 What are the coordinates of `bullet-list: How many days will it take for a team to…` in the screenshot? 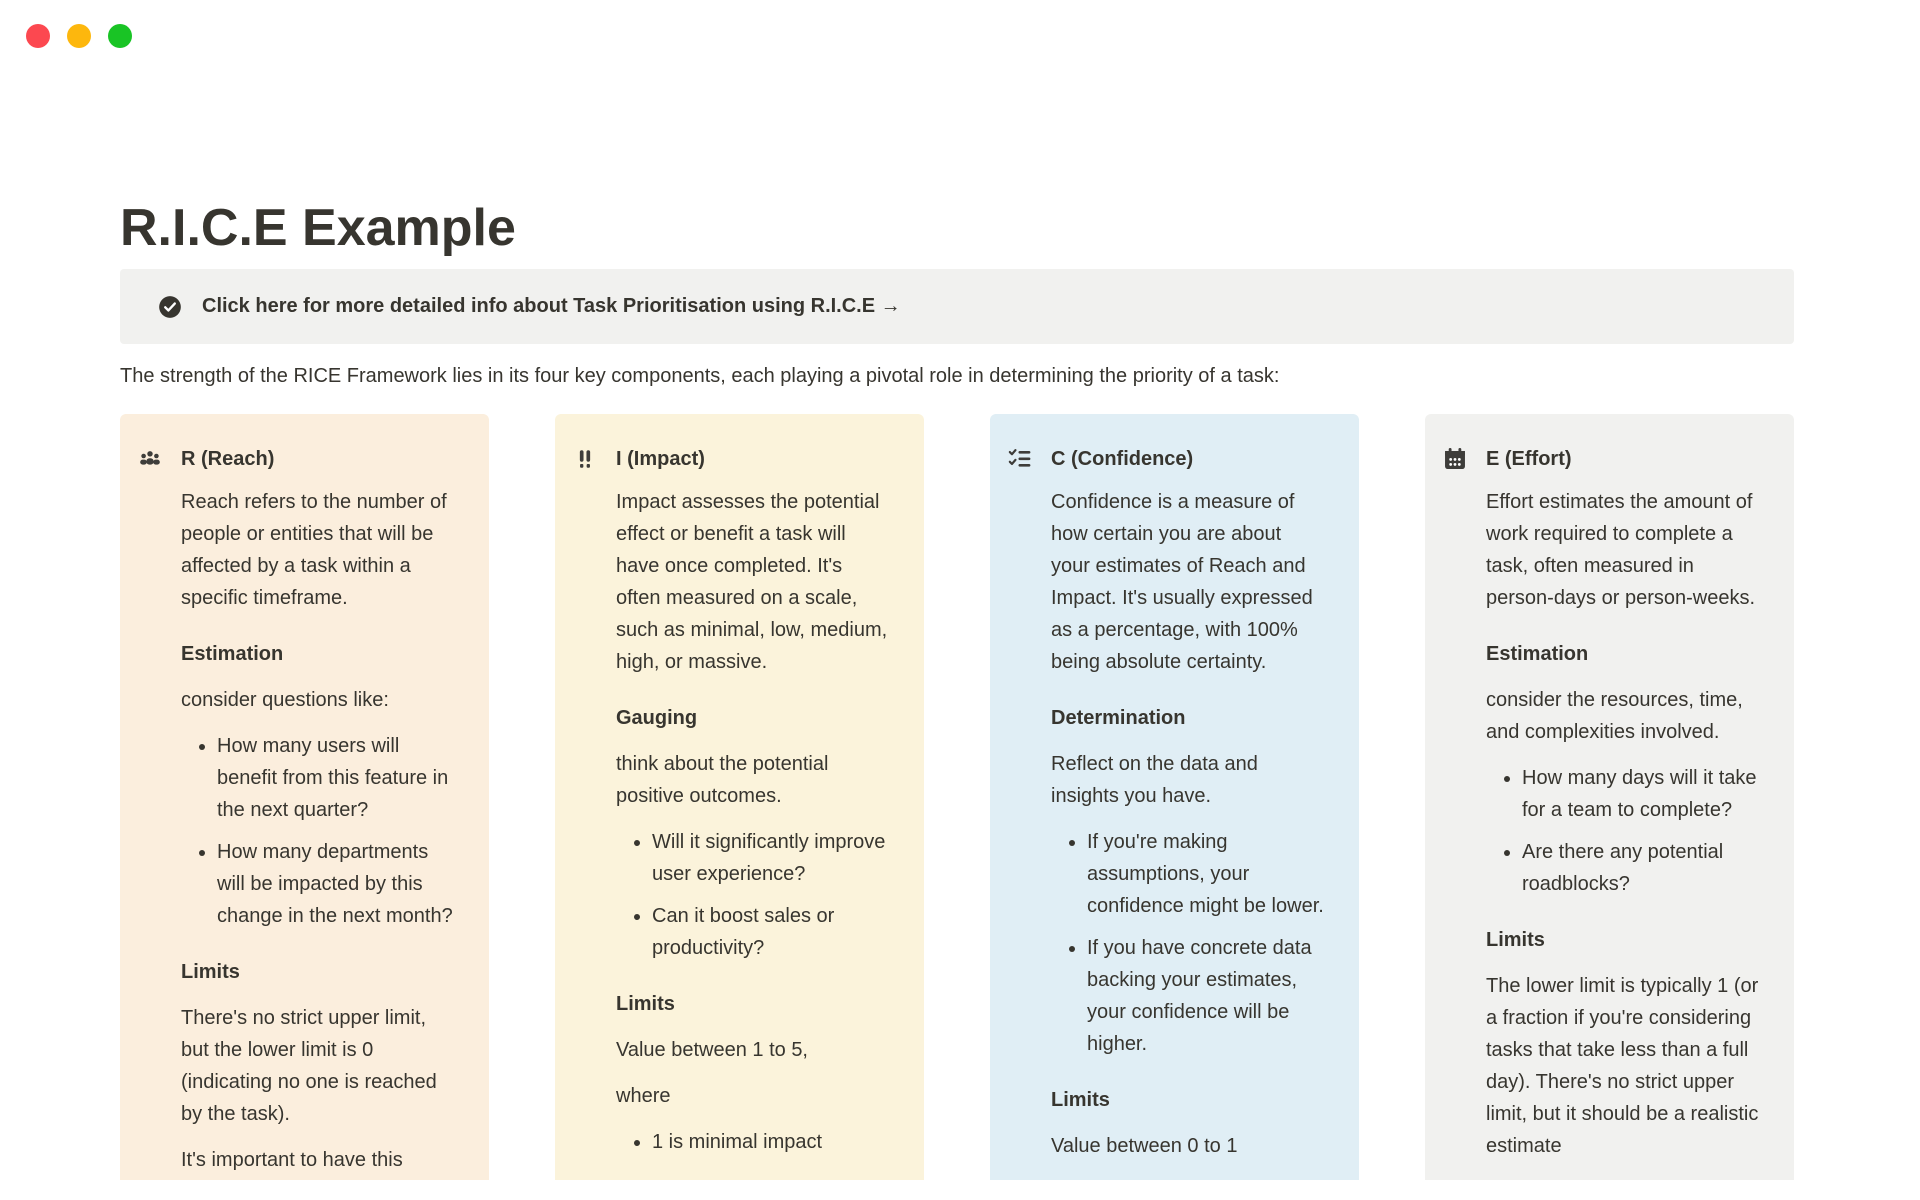 It's located at (1623, 831).